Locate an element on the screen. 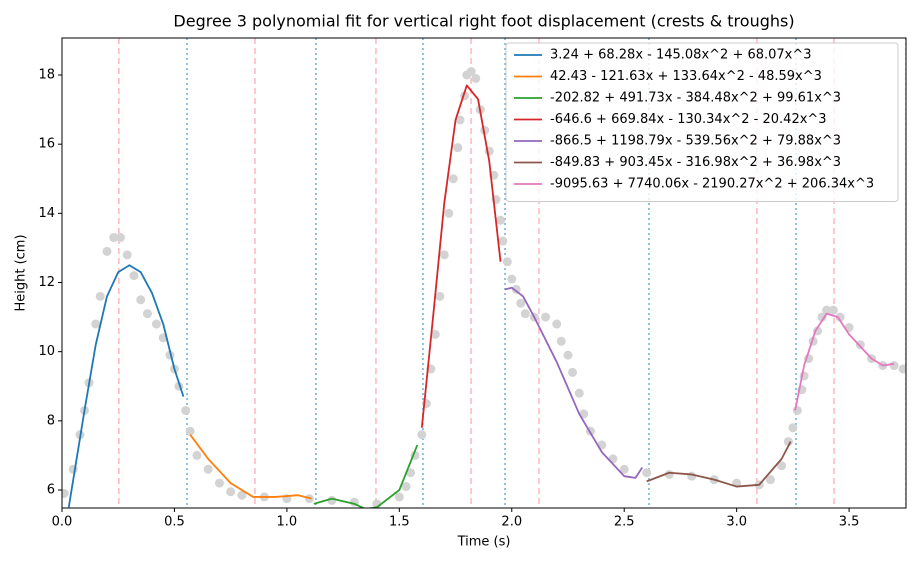 Image resolution: width=921 pixels, height=565 pixels. legend-label: -202.82 + 491.73x - 384.48x^2 + 99.61x^3 is located at coordinates (695, 98).